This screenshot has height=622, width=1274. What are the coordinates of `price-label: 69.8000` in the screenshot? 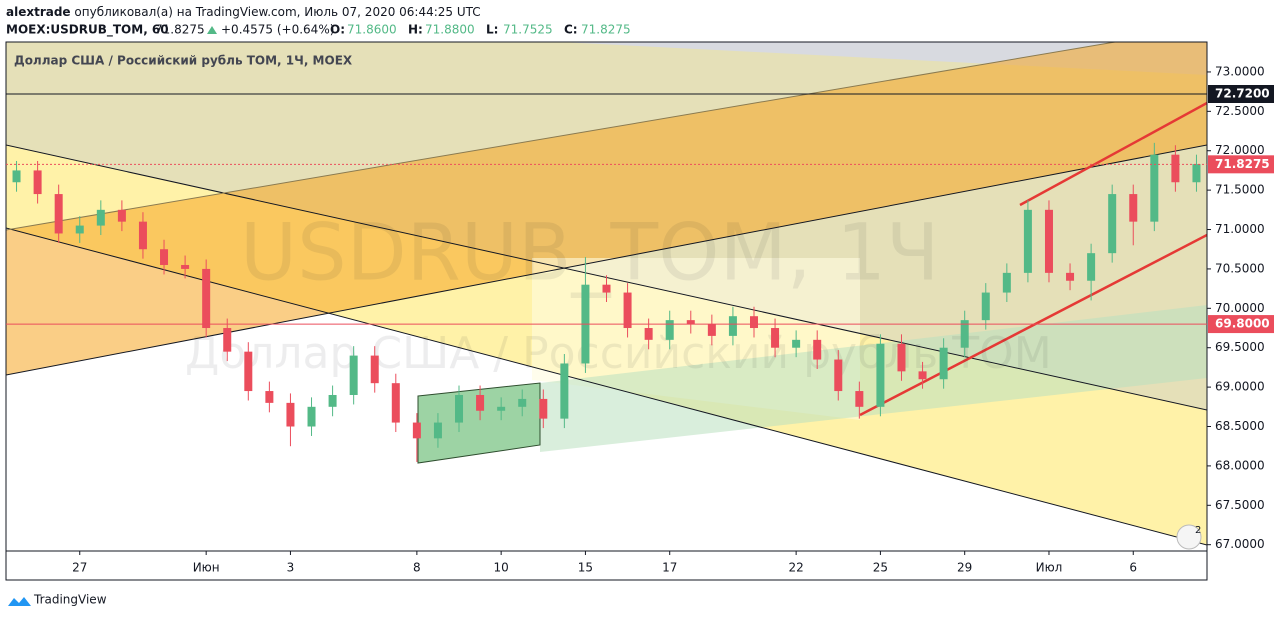 It's located at (1242, 324).